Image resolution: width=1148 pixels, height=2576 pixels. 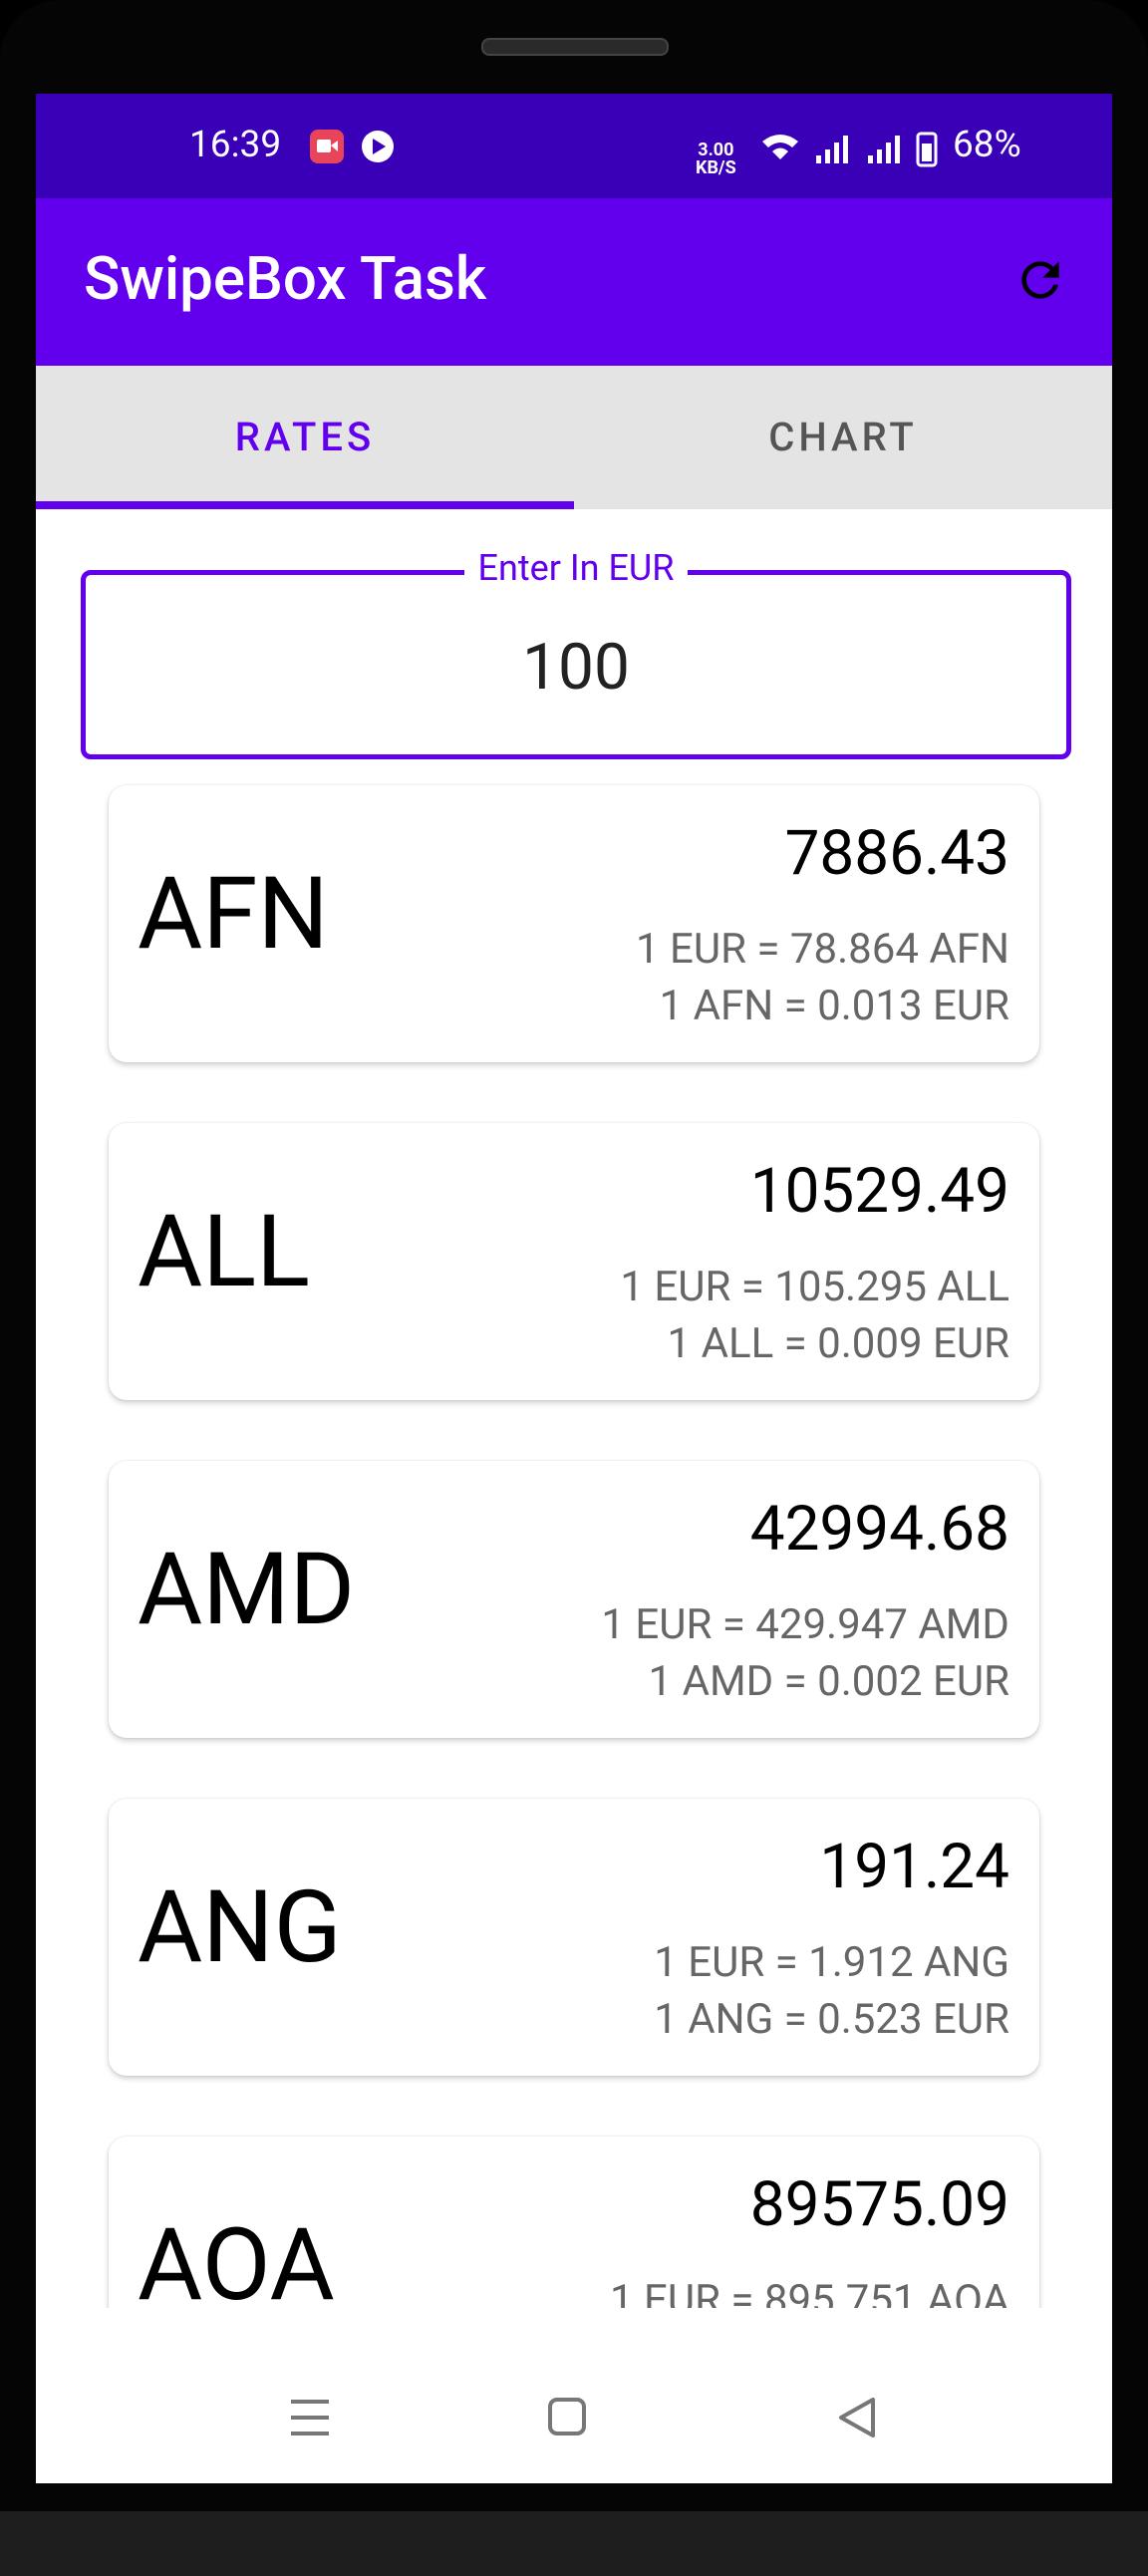 What do you see at coordinates (838, 1343) in the screenshot?
I see `rate-from: 1 ALL = 0.009 EUR` at bounding box center [838, 1343].